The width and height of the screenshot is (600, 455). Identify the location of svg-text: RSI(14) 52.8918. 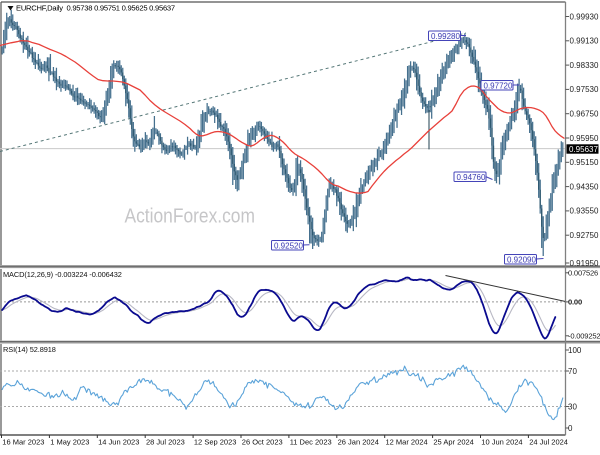
(29, 349).